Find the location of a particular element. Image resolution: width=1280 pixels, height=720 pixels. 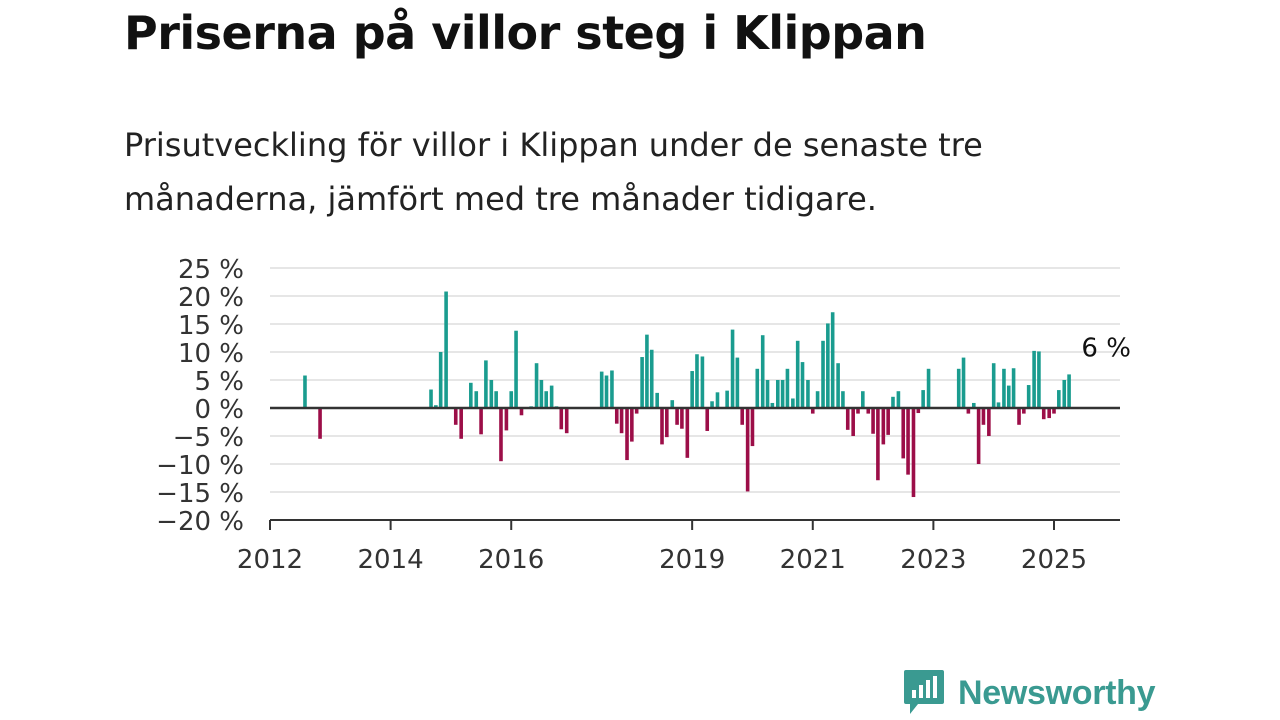

x-tick-label: 2012 is located at coordinates (270, 560).